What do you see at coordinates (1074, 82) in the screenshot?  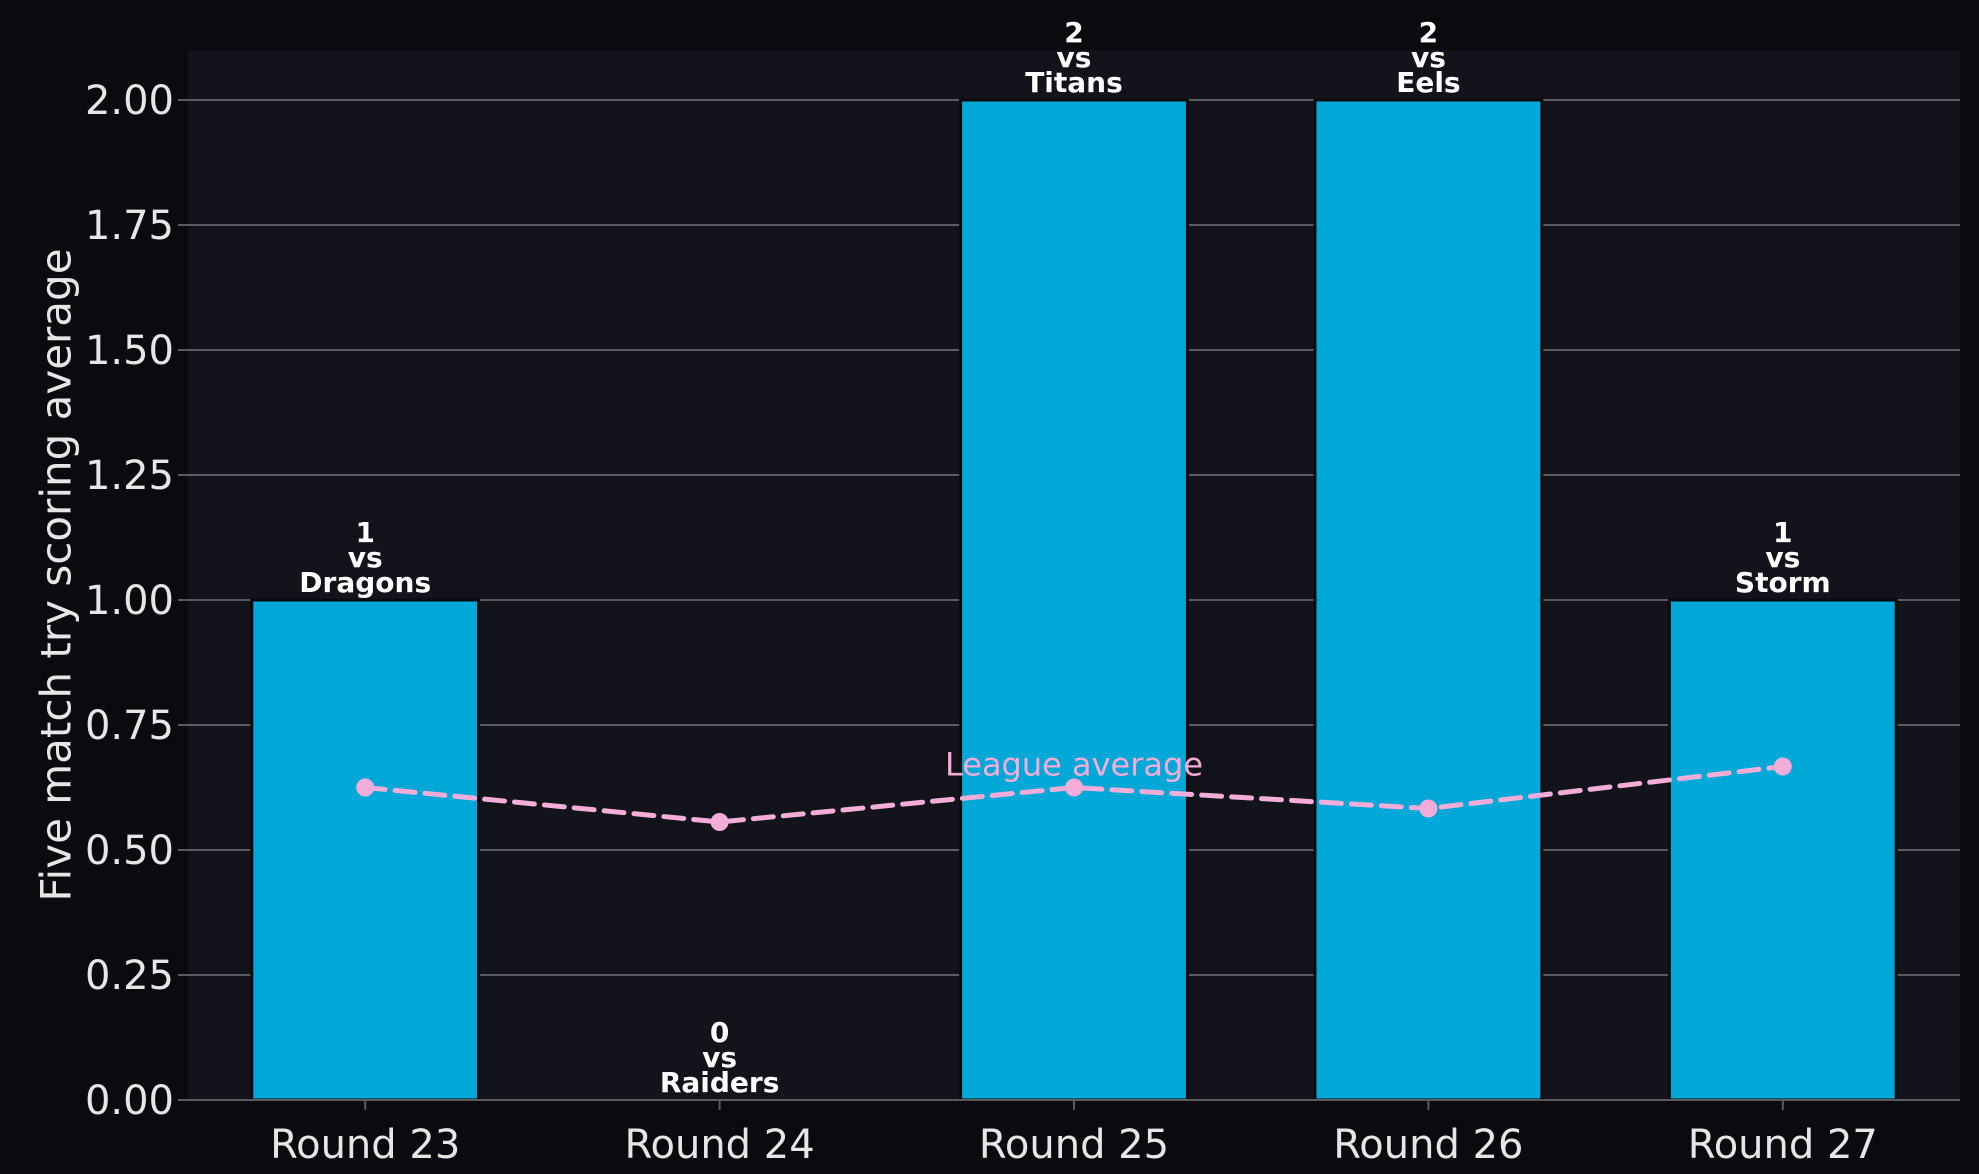 I see `bar-label: Titans` at bounding box center [1074, 82].